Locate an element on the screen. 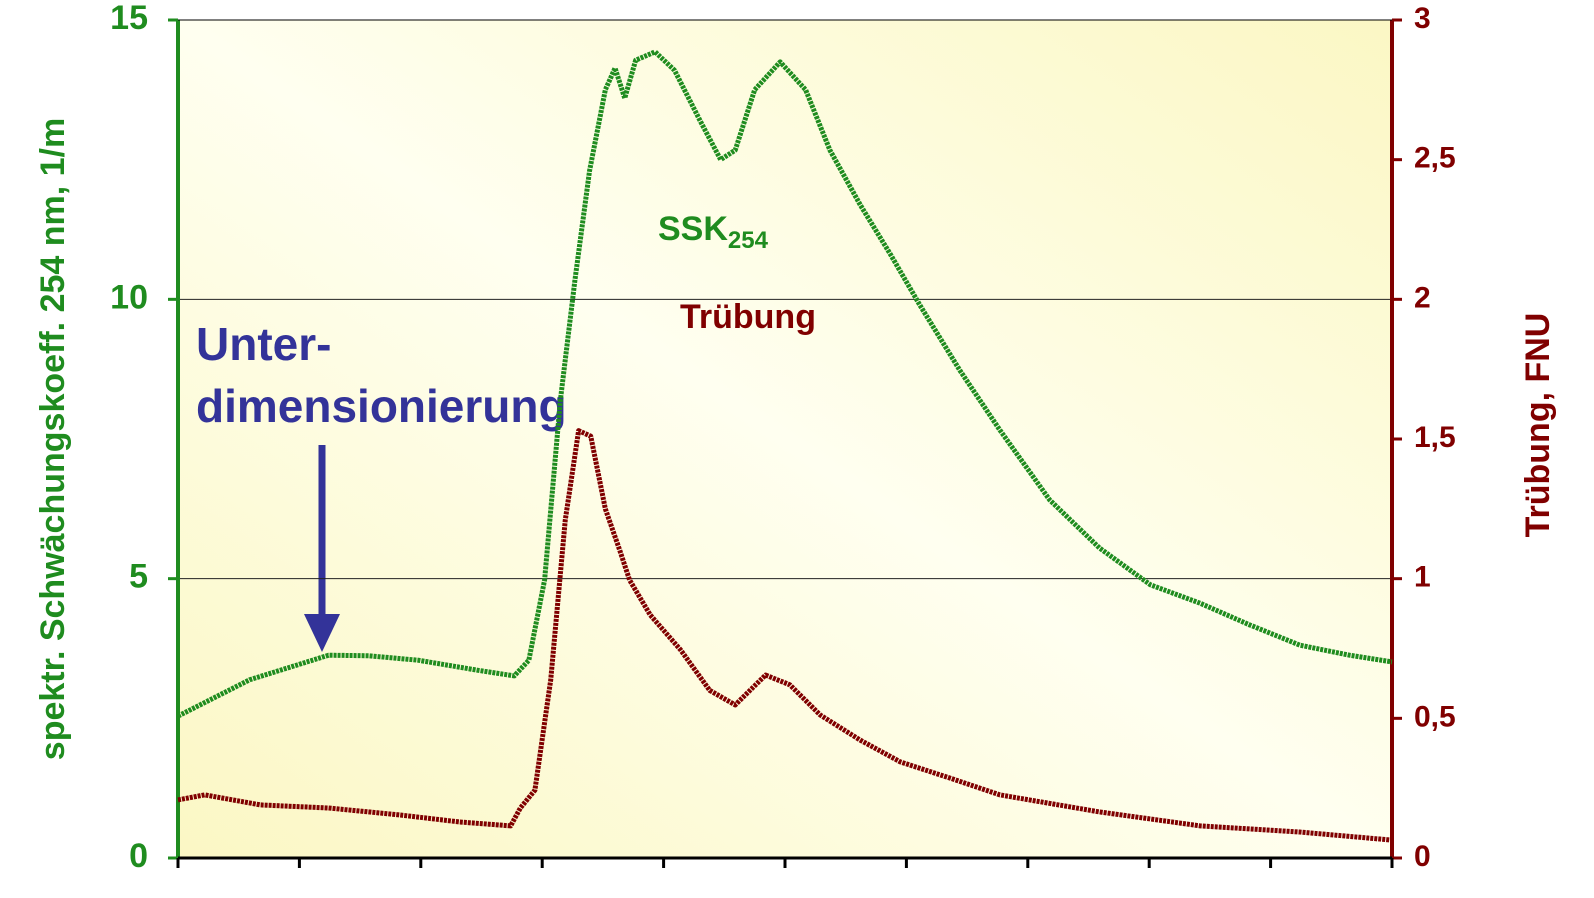 The image size is (1594, 898). y2-tick-label: 2,5 is located at coordinates (1435, 158).